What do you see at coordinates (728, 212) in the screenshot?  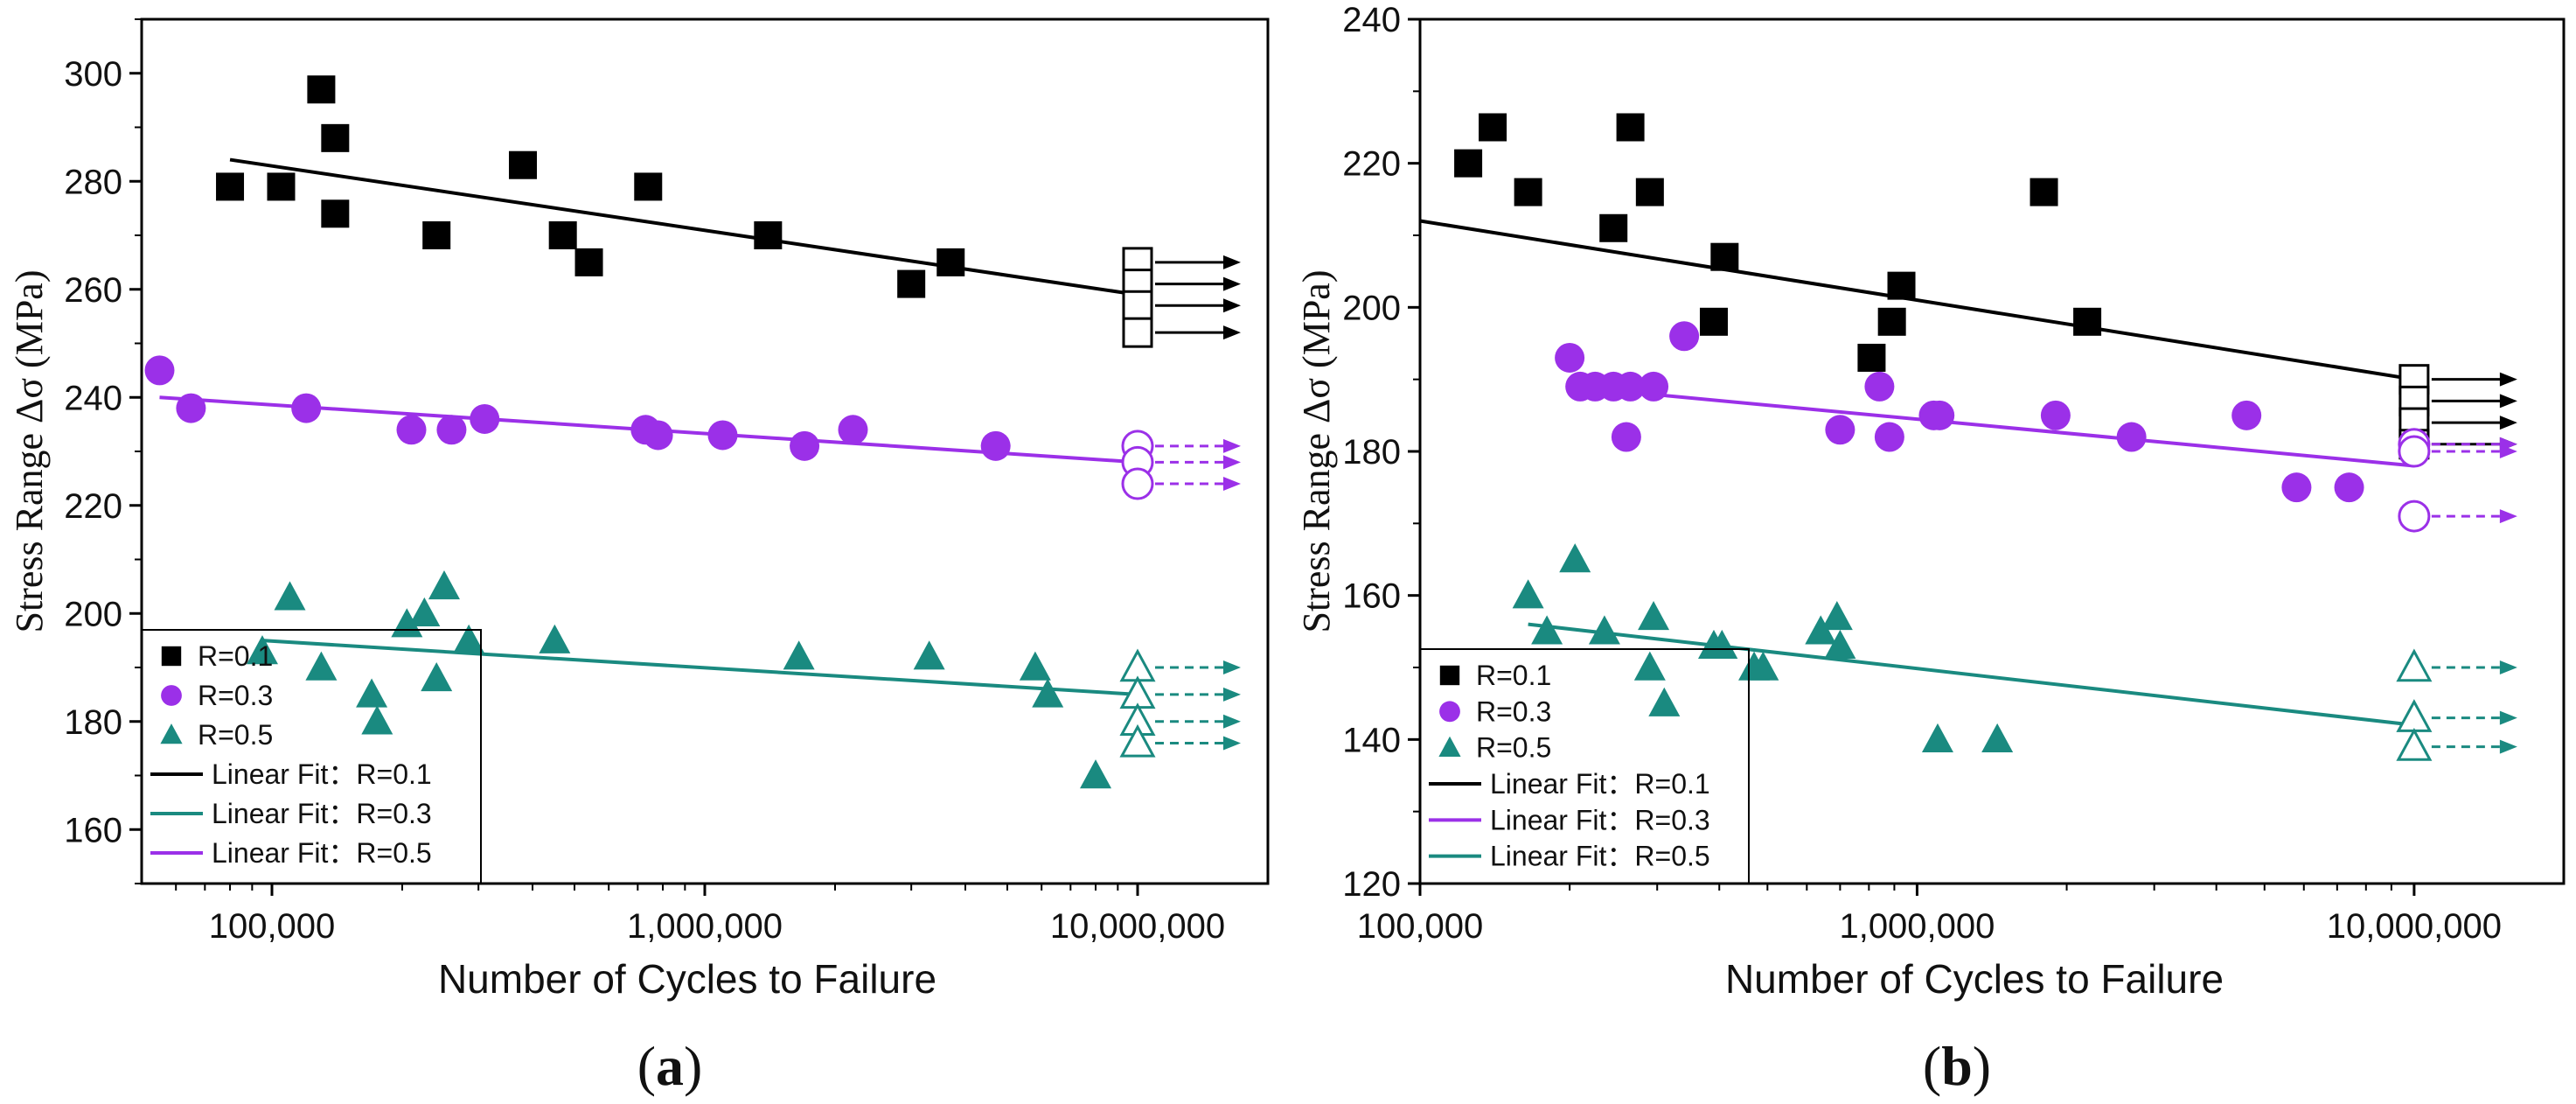 I see `series-square` at bounding box center [728, 212].